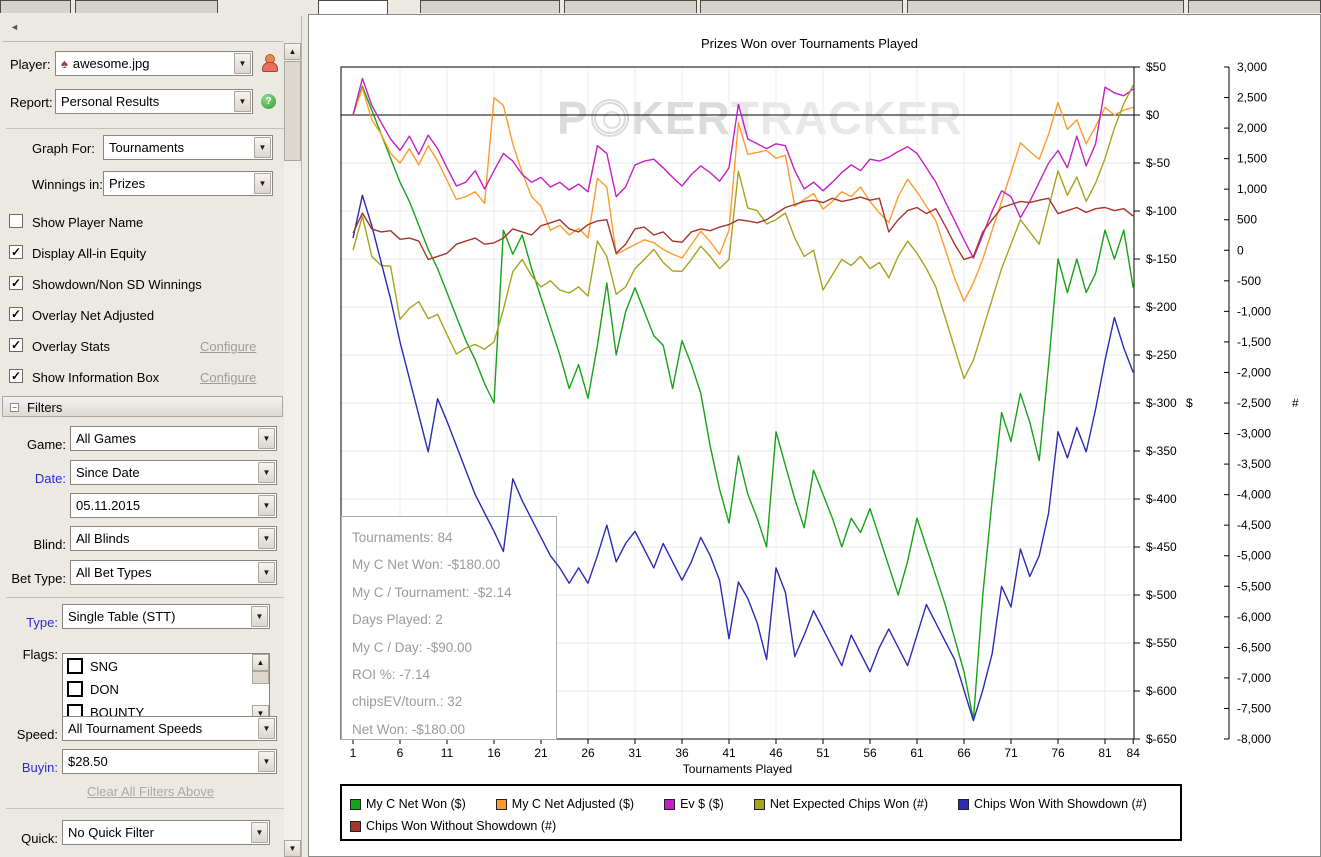 Image resolution: width=1321 pixels, height=857 pixels. What do you see at coordinates (151, 791) in the screenshot?
I see `clear-all-filters-link: Clear All Filters Above` at bounding box center [151, 791].